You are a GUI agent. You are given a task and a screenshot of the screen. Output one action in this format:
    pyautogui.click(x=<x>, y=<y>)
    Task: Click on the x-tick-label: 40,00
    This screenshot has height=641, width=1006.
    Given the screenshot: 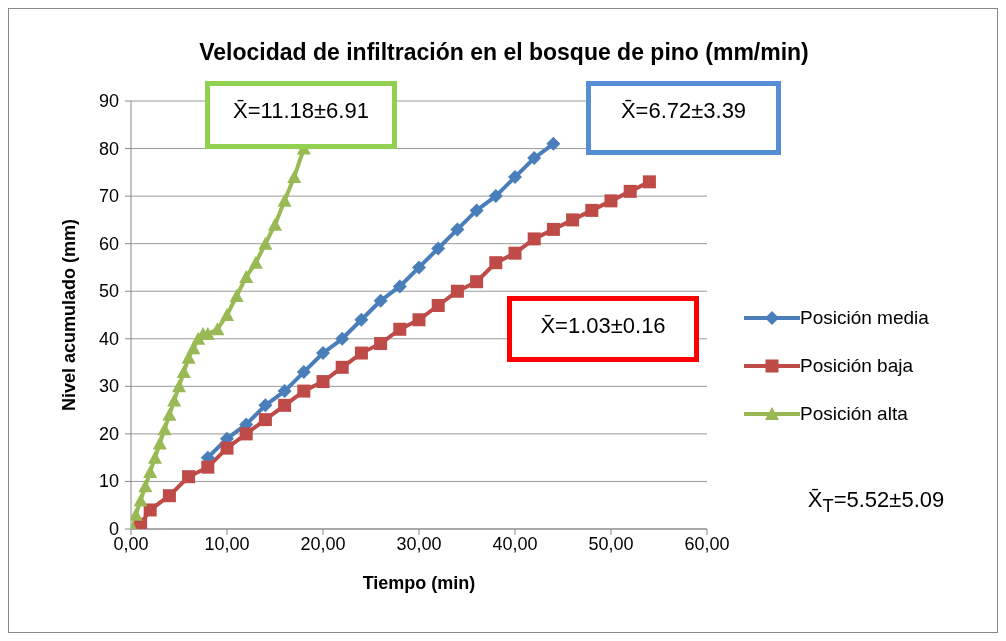 What is the action you would take?
    pyautogui.click(x=515, y=543)
    